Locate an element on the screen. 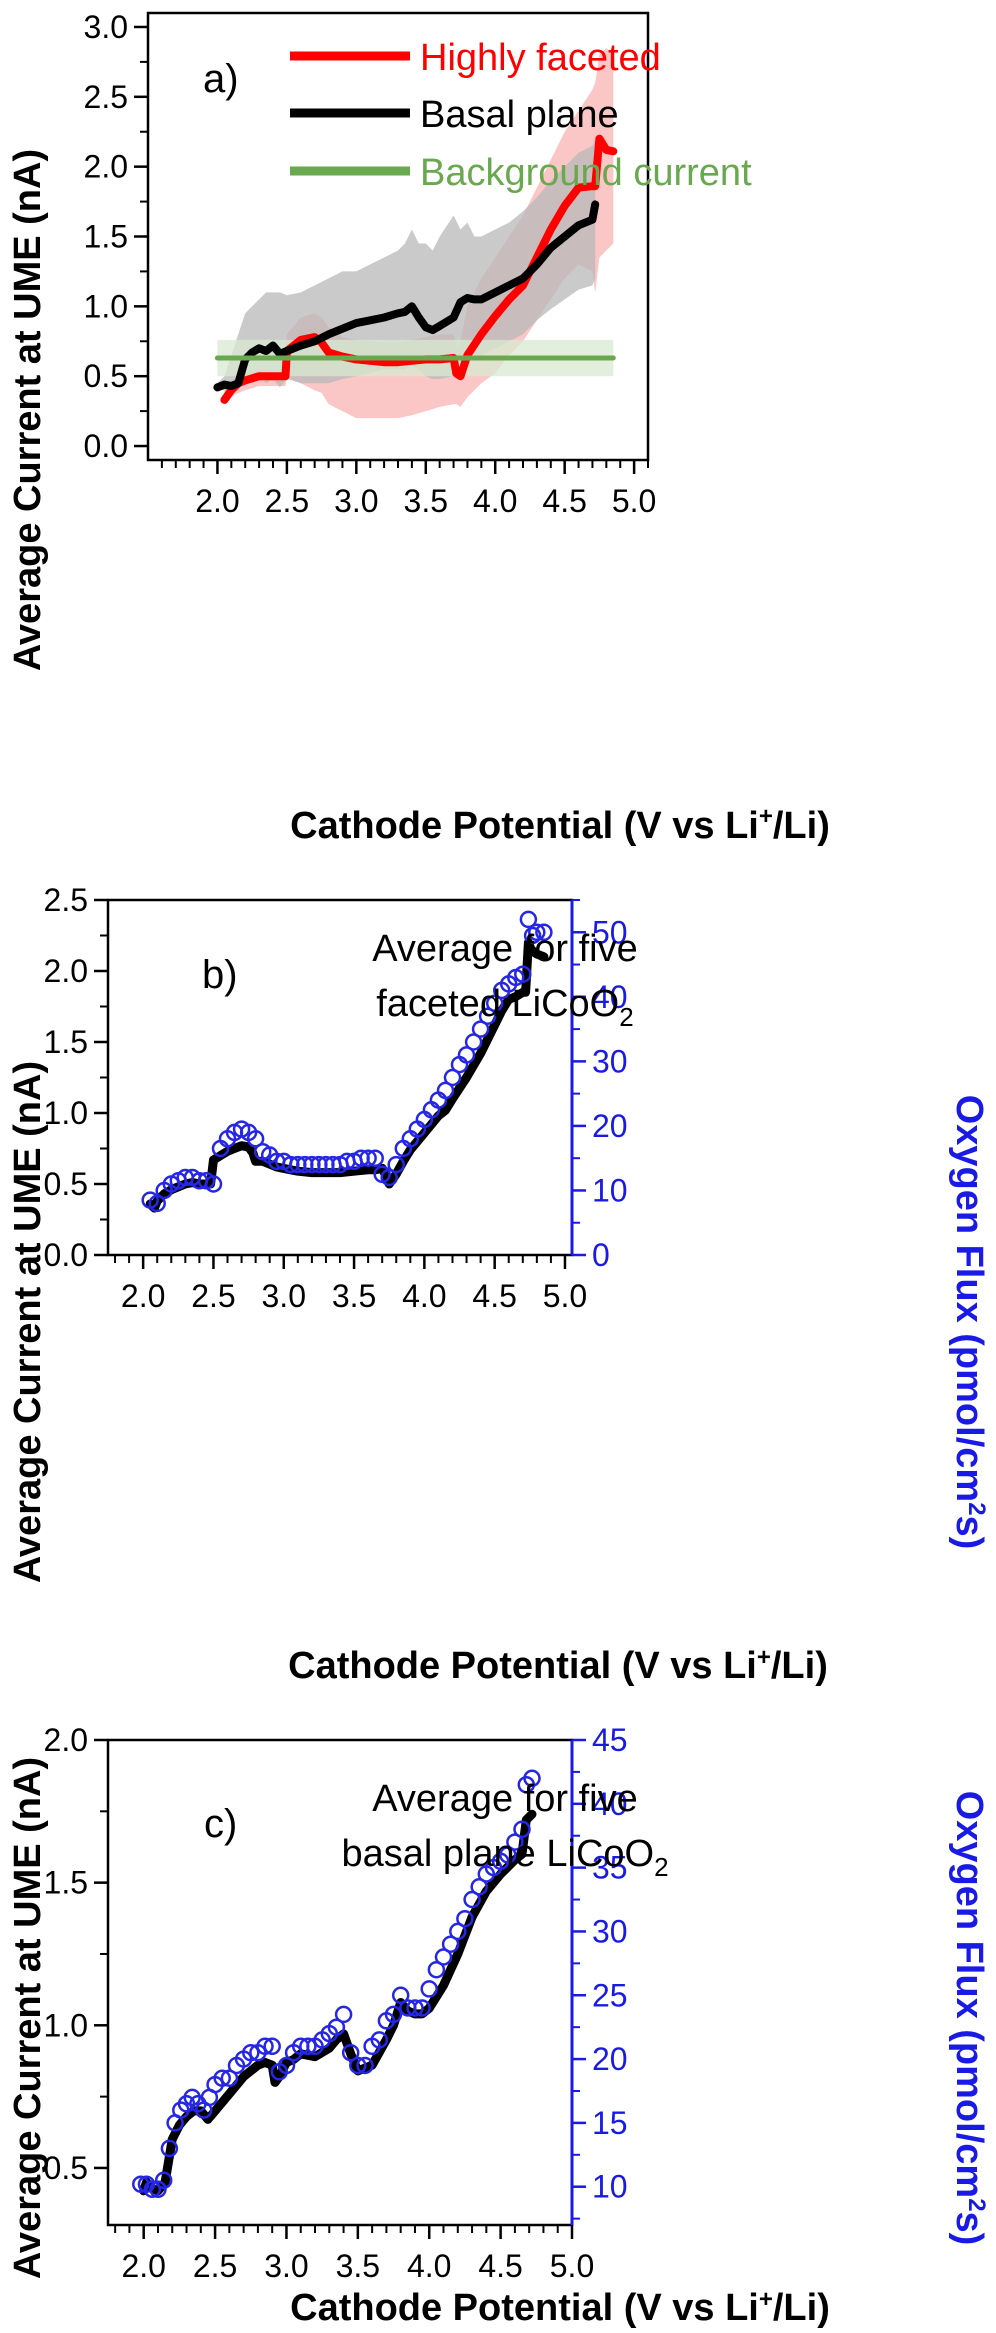 This screenshot has width=996, height=2333. panel-b-xtick-label: 3.0 is located at coordinates (284, 1296).